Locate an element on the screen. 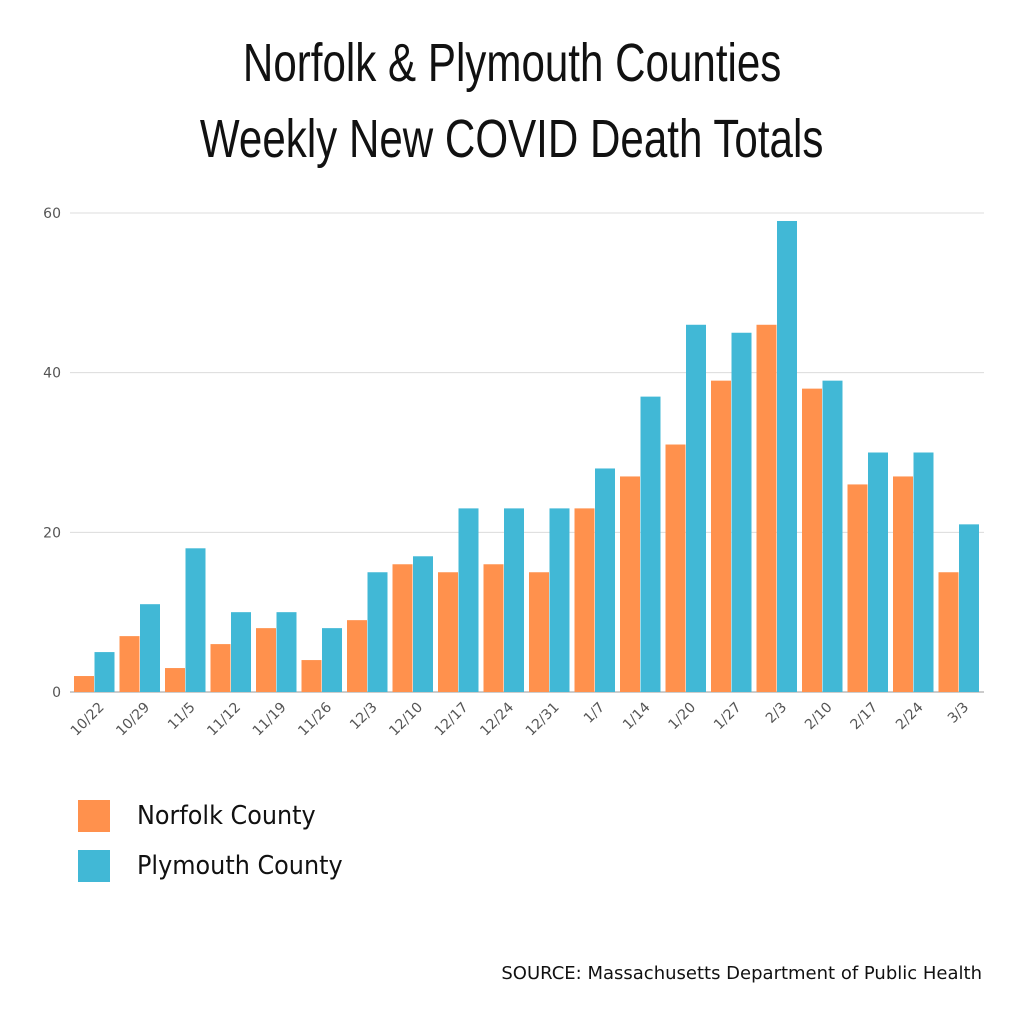 This screenshot has height=1024, width=1024. x-tick-label: 2/3 is located at coordinates (776, 713).